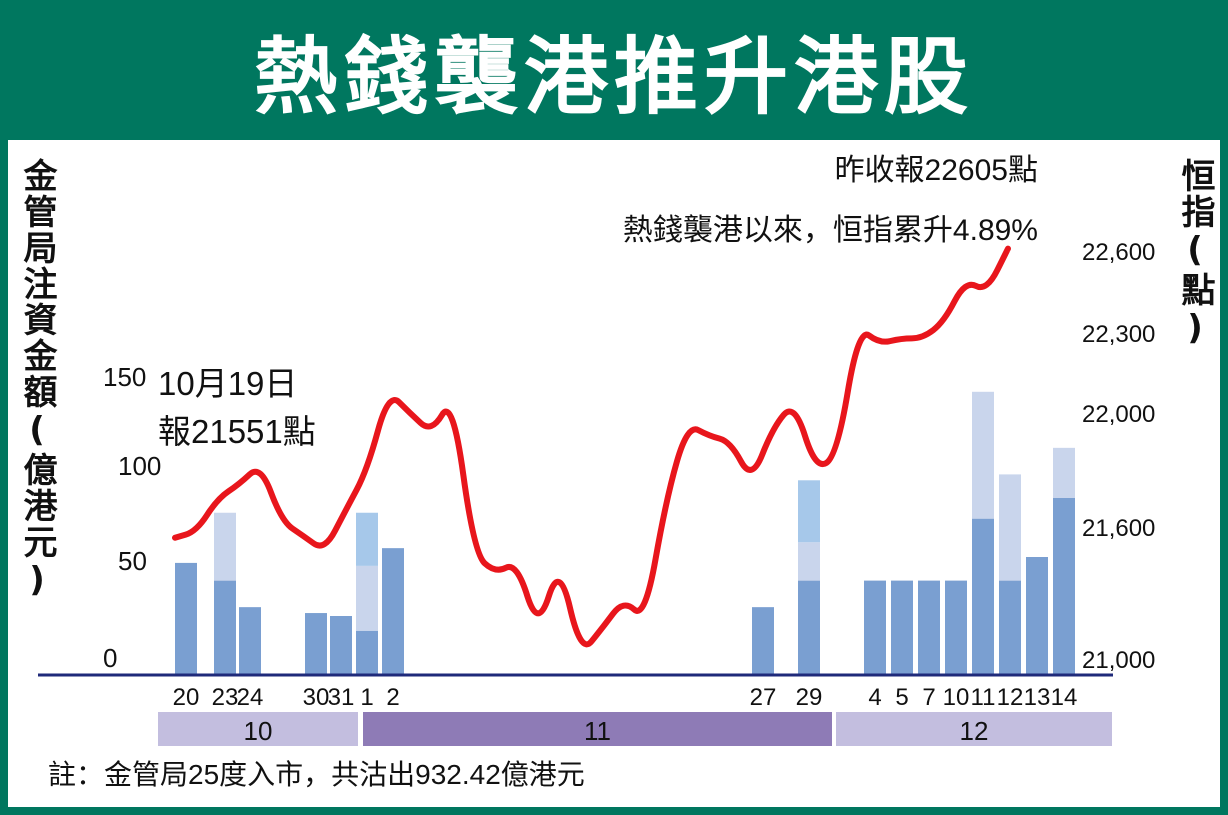 The height and width of the screenshot is (815, 1228). I want to click on right-tick-label: 22,000, so click(1118, 414).